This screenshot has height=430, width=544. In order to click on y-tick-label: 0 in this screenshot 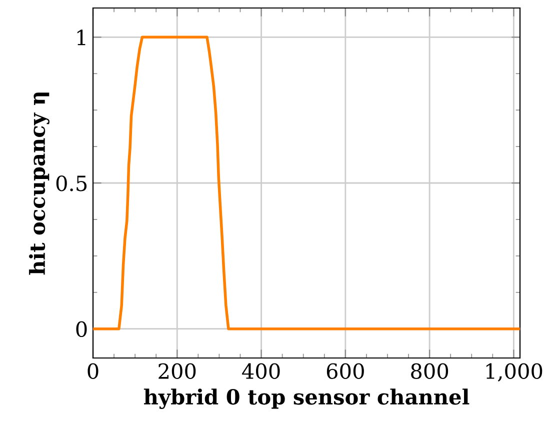, I will do `click(81, 329)`.